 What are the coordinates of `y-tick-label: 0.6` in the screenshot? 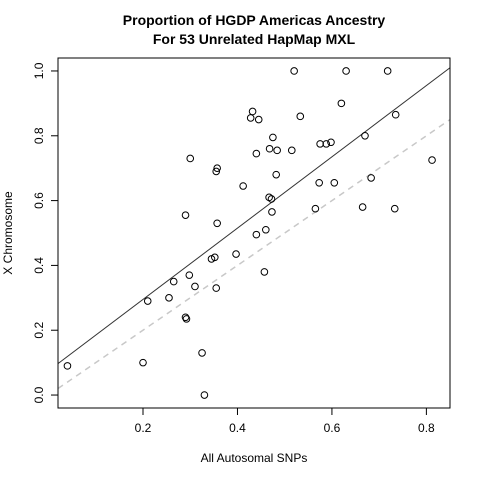 It's located at (39, 200).